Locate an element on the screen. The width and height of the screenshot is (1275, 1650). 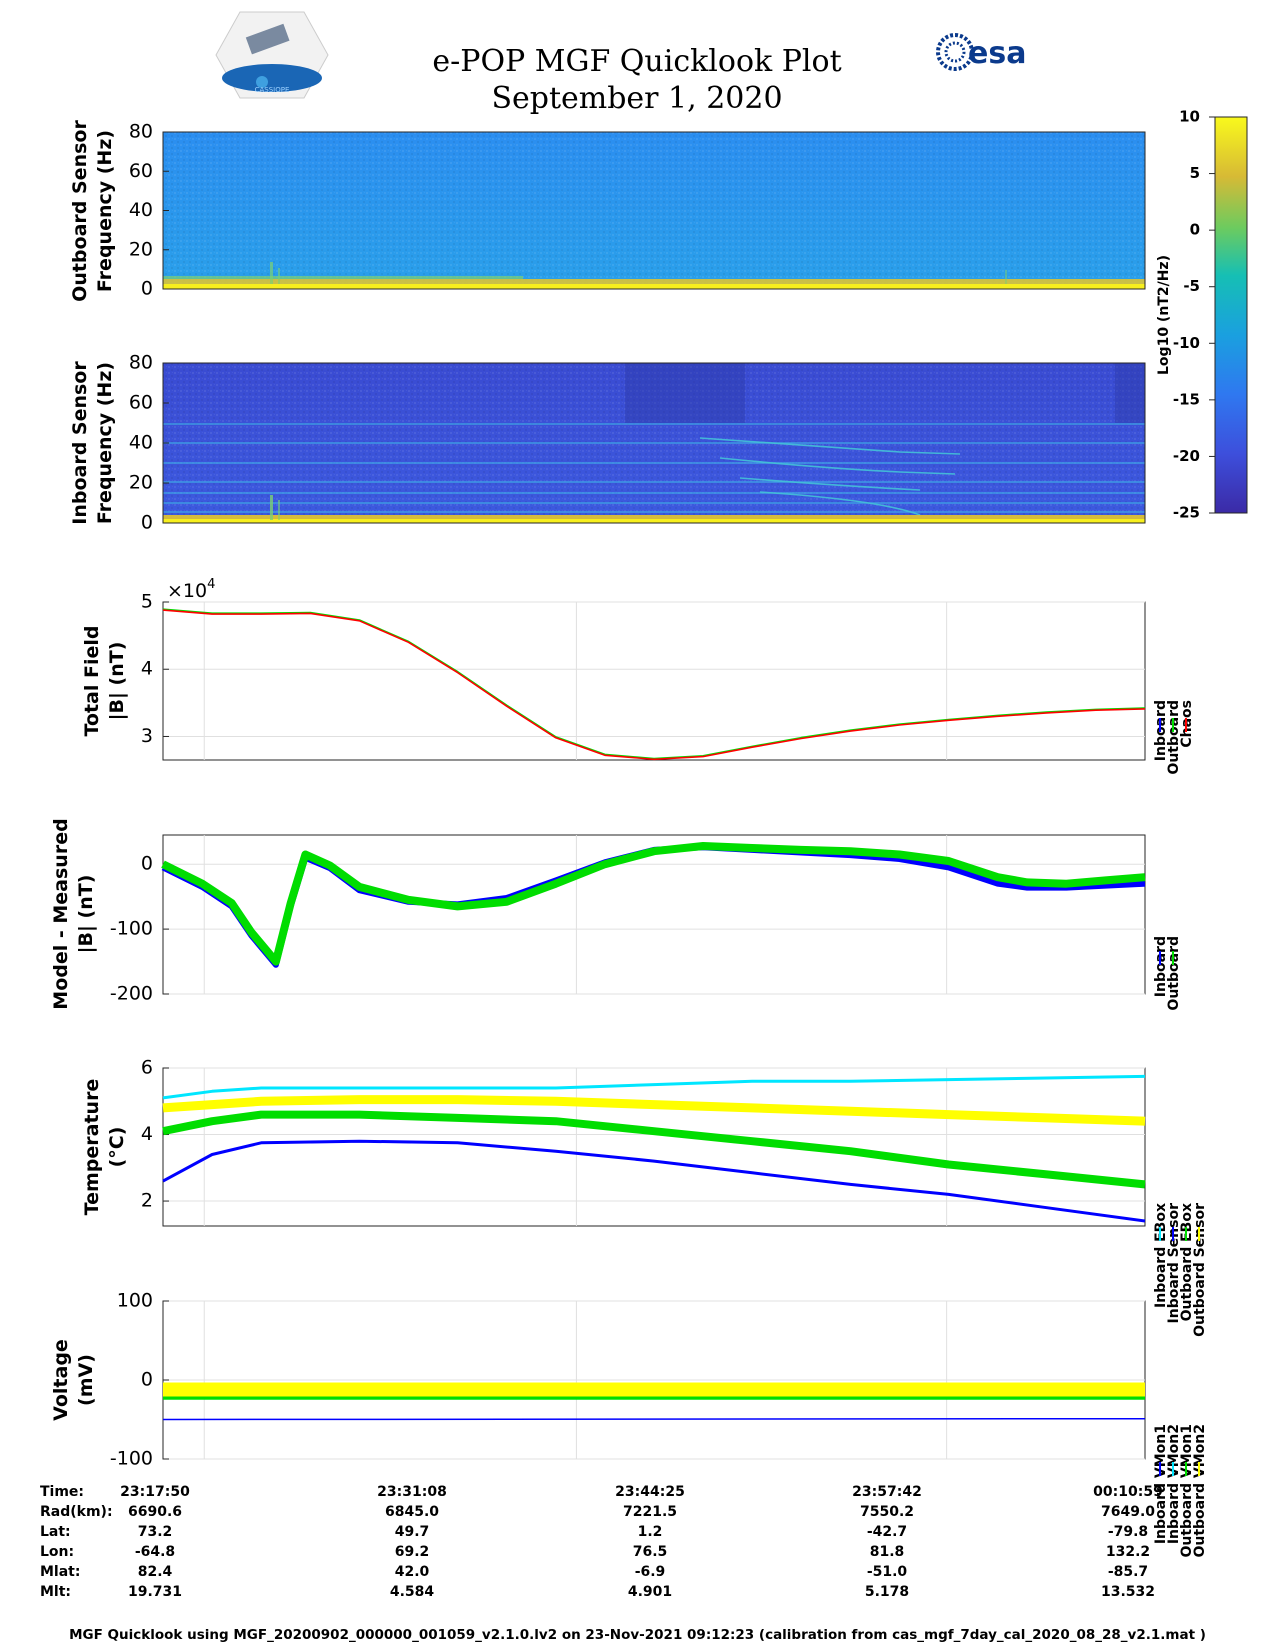
orbit-cell: -85.7 is located at coordinates (1128, 1572).